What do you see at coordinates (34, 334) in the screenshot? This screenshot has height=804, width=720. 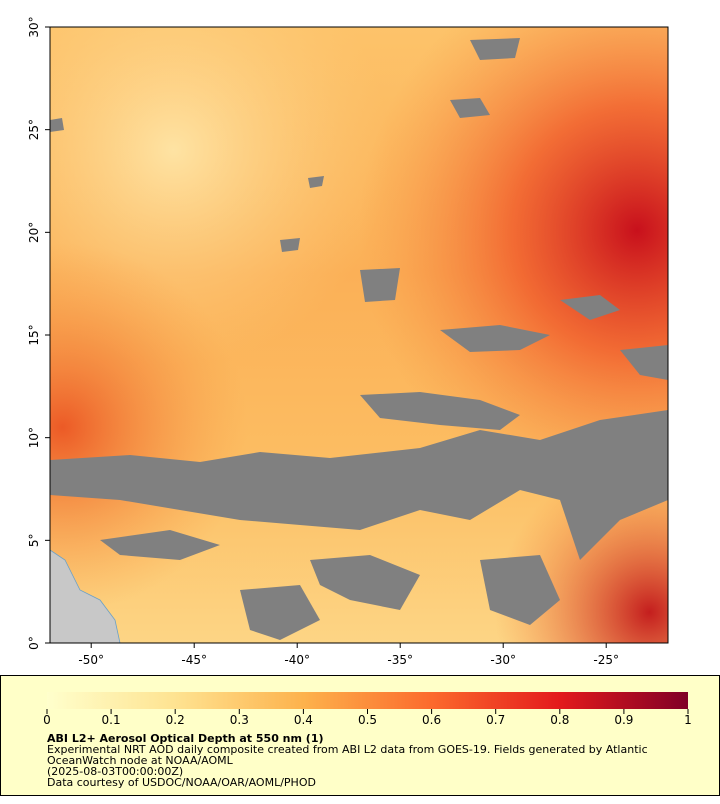 I see `y-tick-label: 15°` at bounding box center [34, 334].